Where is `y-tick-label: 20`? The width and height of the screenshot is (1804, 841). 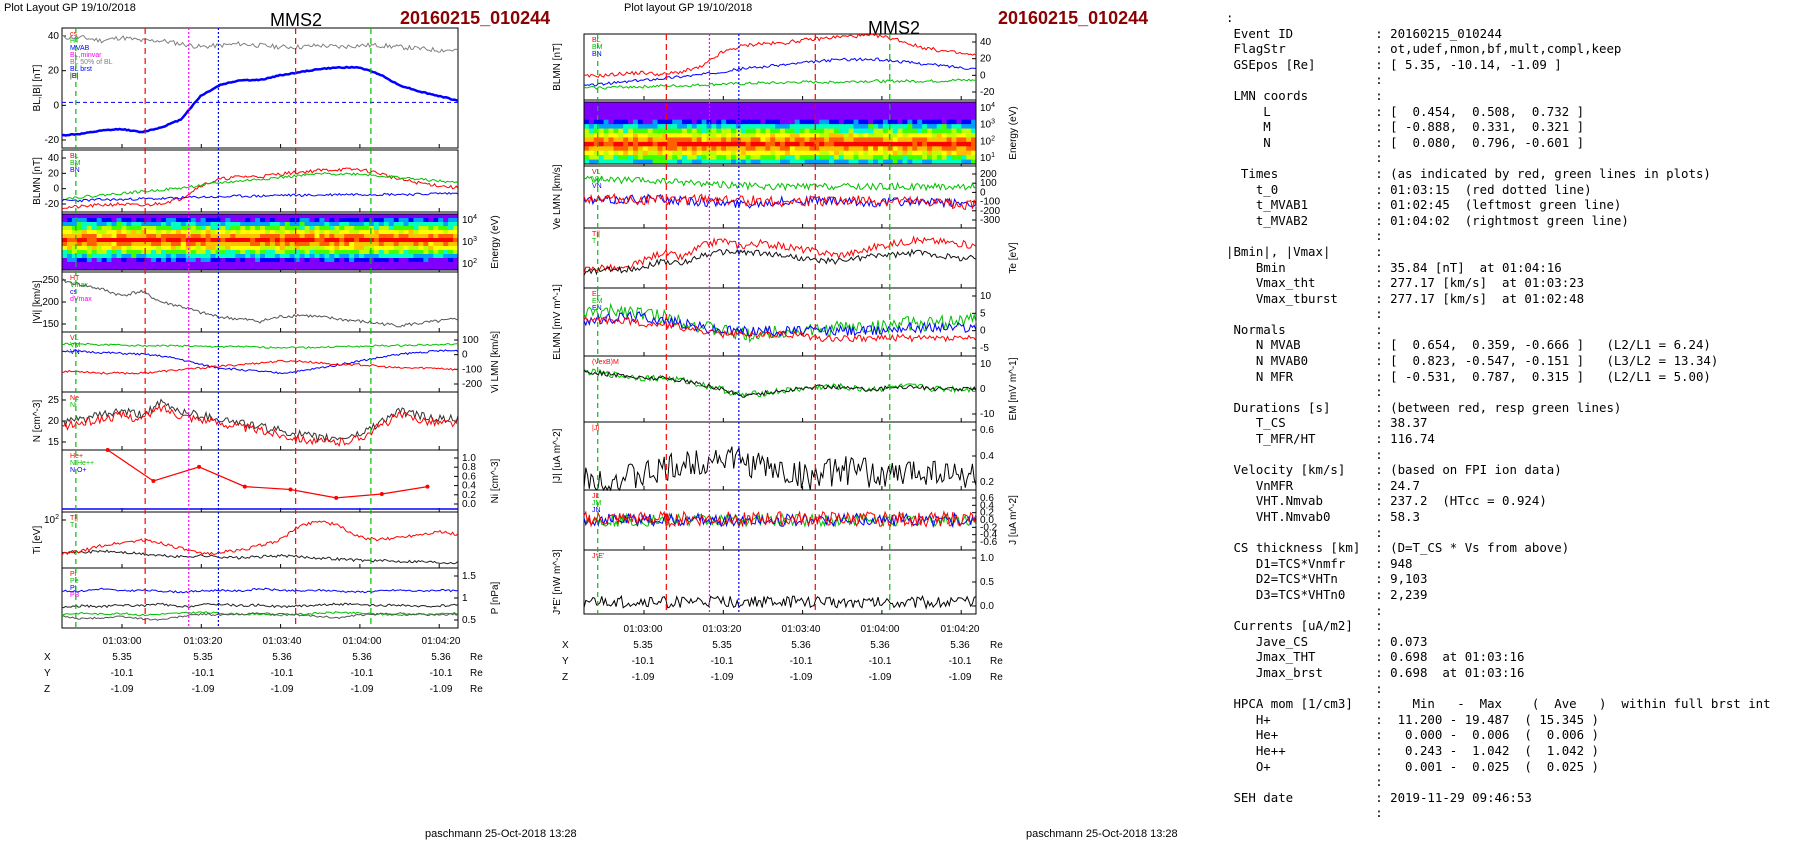
y-tick-label: 20 is located at coordinates (986, 59).